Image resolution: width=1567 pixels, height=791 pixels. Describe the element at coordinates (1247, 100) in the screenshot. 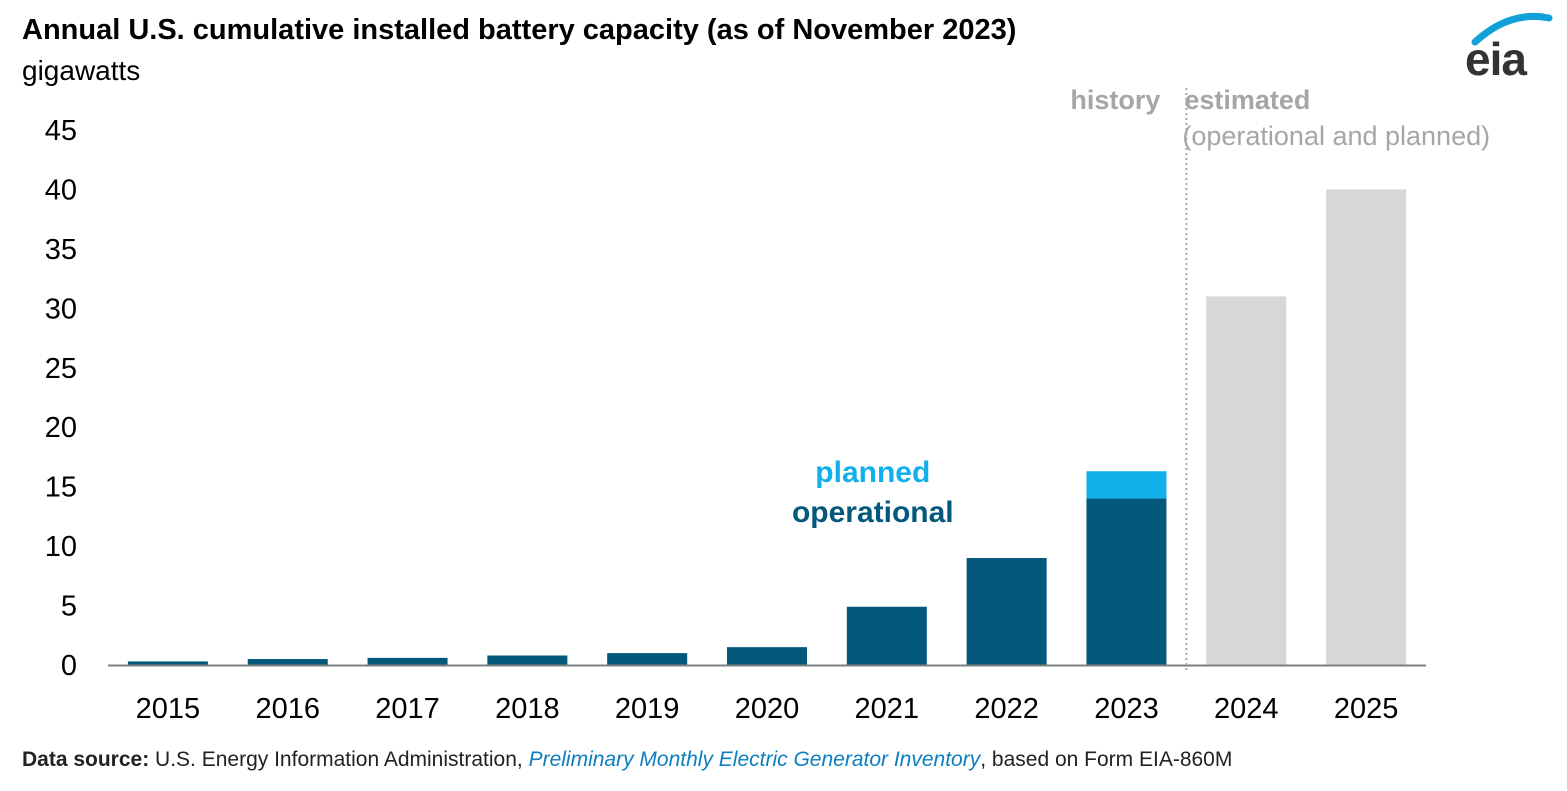

I see `estimated-label: estimated` at that location.